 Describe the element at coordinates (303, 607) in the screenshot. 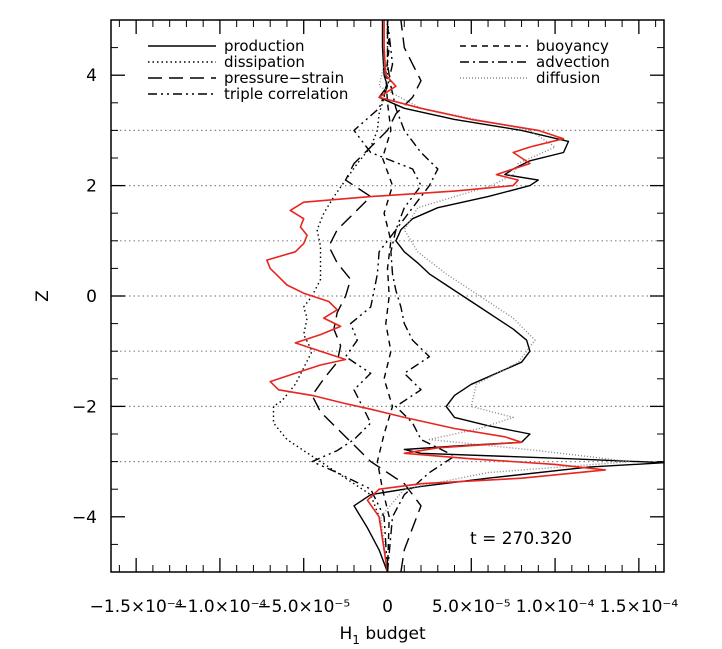

I see `x-tick-label: −5.0×10⁻⁵` at that location.